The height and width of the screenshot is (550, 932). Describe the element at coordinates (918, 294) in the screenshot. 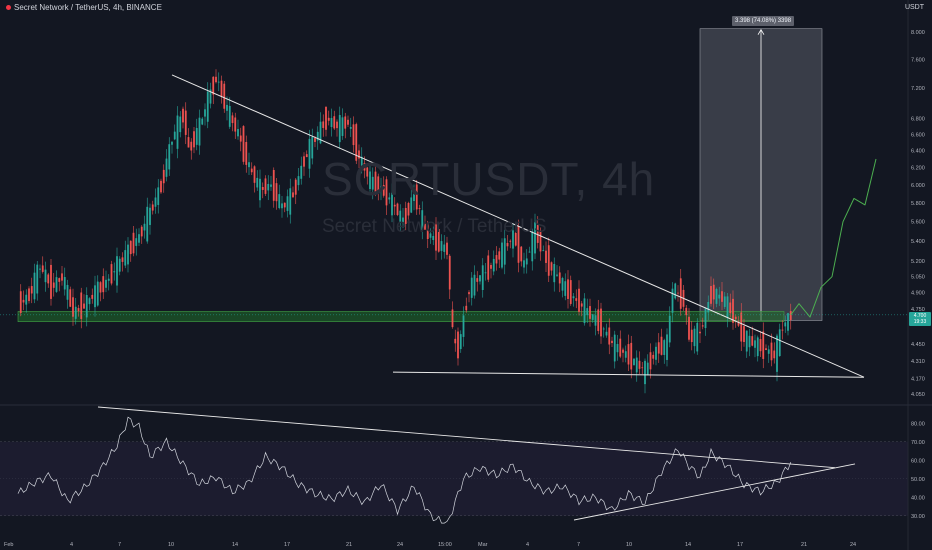

I see `price-tick-label: 4.900` at that location.